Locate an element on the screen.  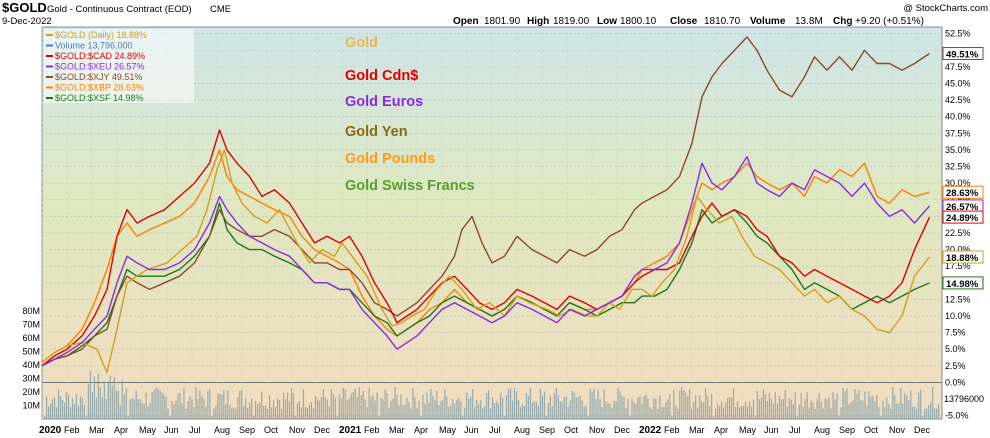
volume-last-label: 13796000 is located at coordinates (964, 399).